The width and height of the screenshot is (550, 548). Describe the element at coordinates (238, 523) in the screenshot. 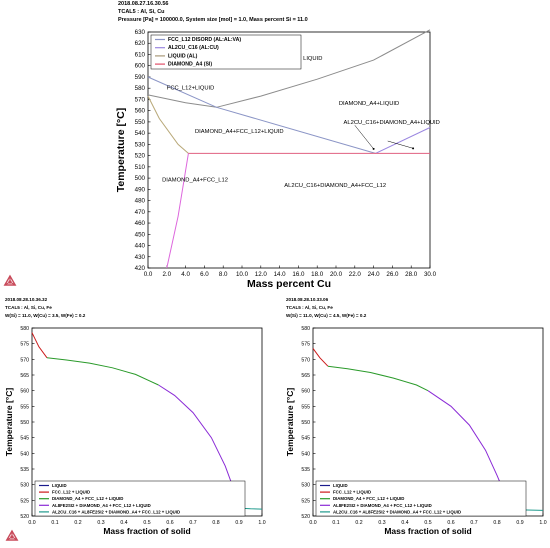

I see `x-tick-label: 0.9` at that location.